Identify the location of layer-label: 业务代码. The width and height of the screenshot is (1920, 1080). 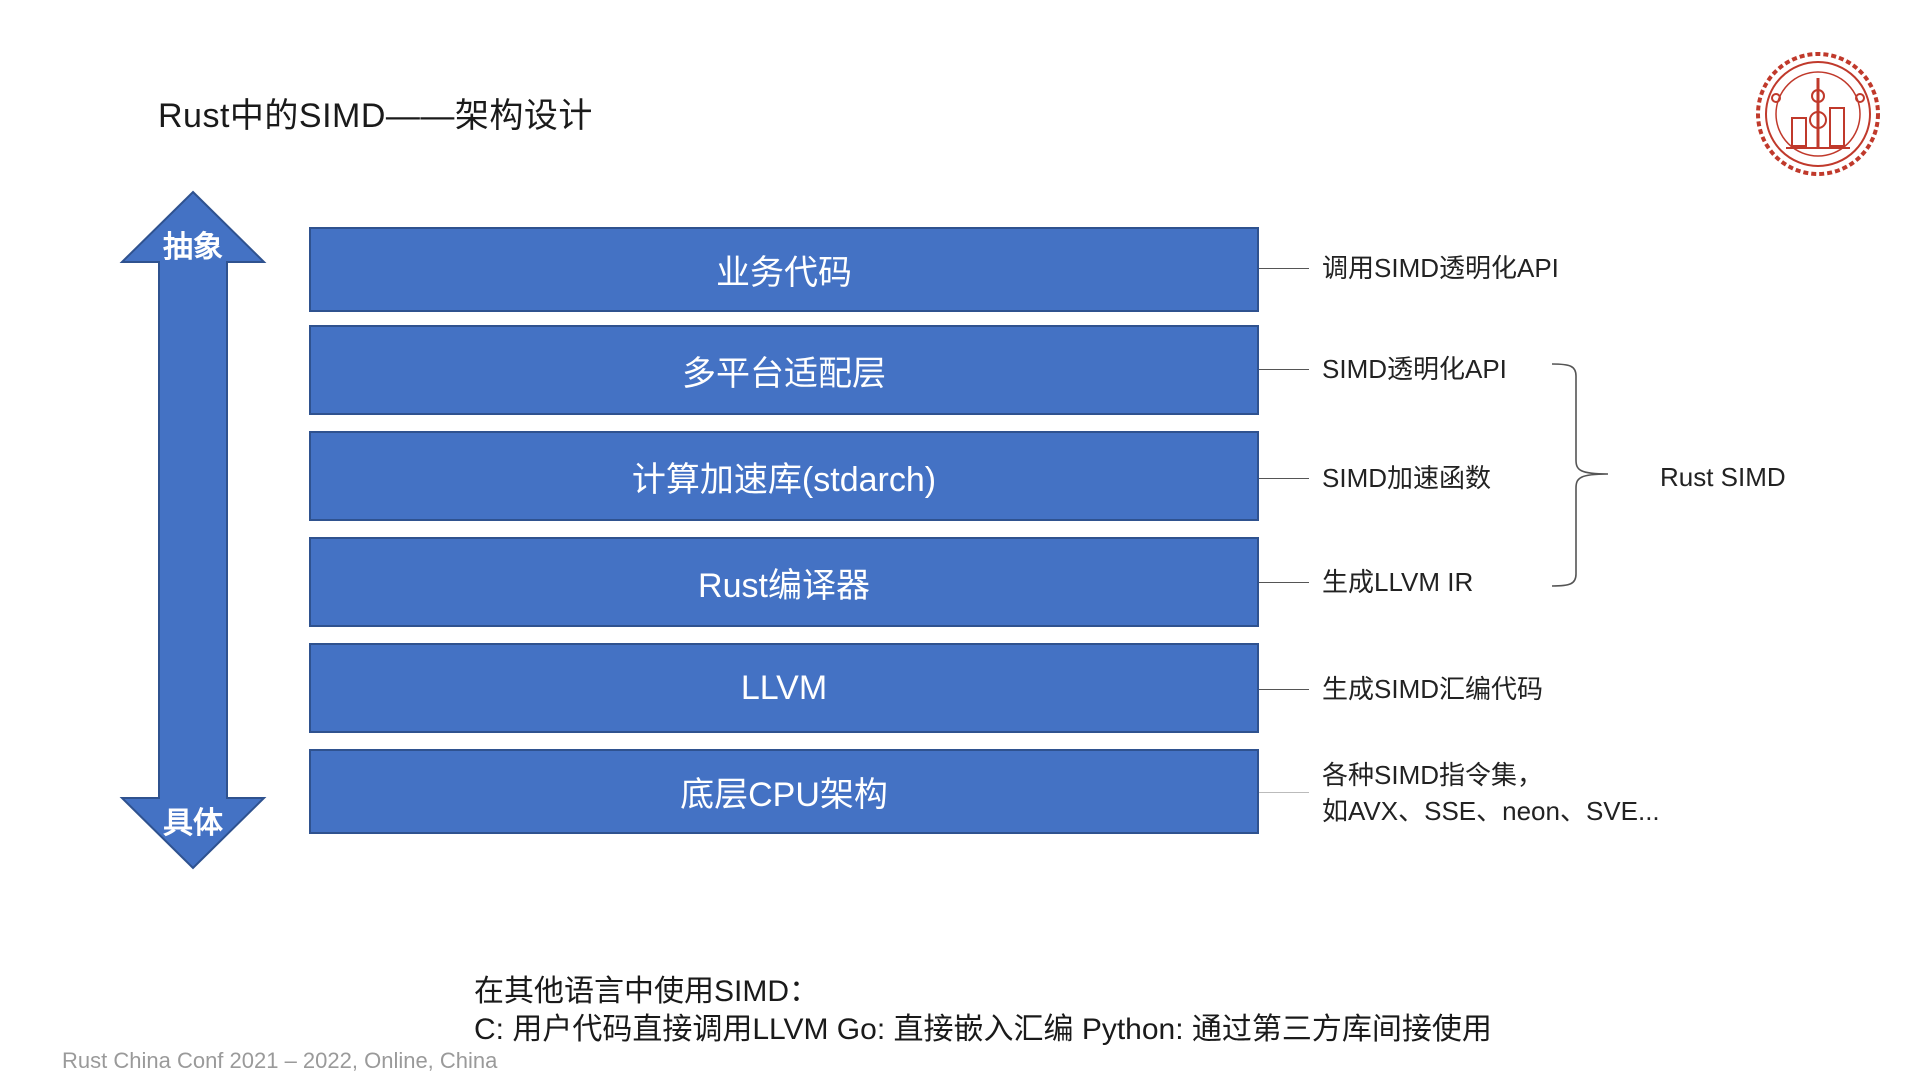
(784, 273).